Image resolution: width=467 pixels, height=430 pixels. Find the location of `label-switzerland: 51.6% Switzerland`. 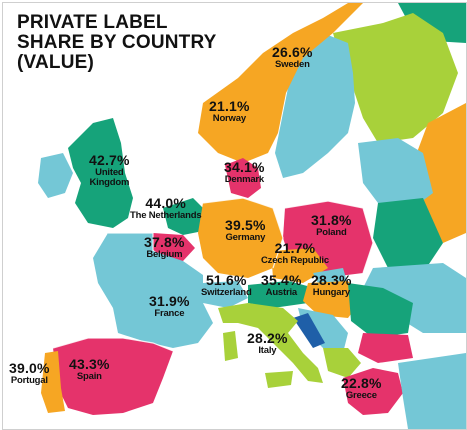

label-switzerland: 51.6% Switzerland is located at coordinates (226, 285).